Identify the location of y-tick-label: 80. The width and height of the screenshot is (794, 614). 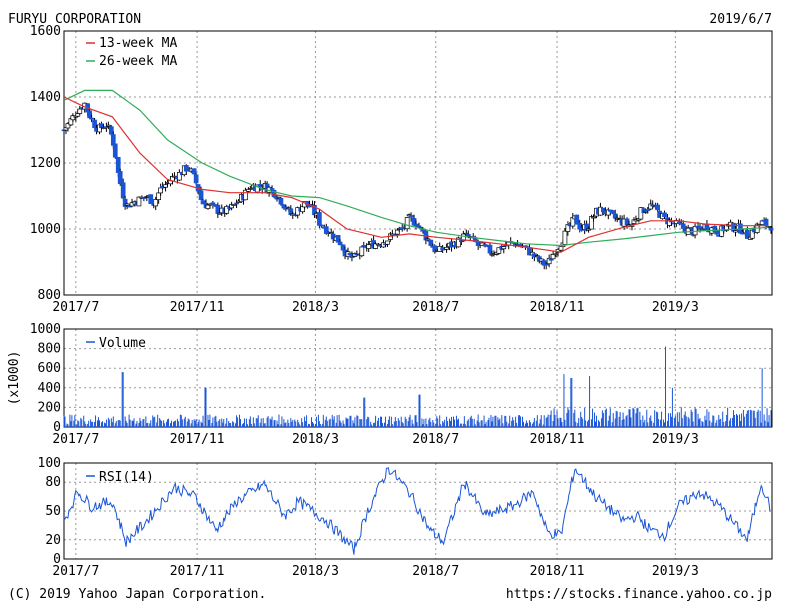
(53, 482).